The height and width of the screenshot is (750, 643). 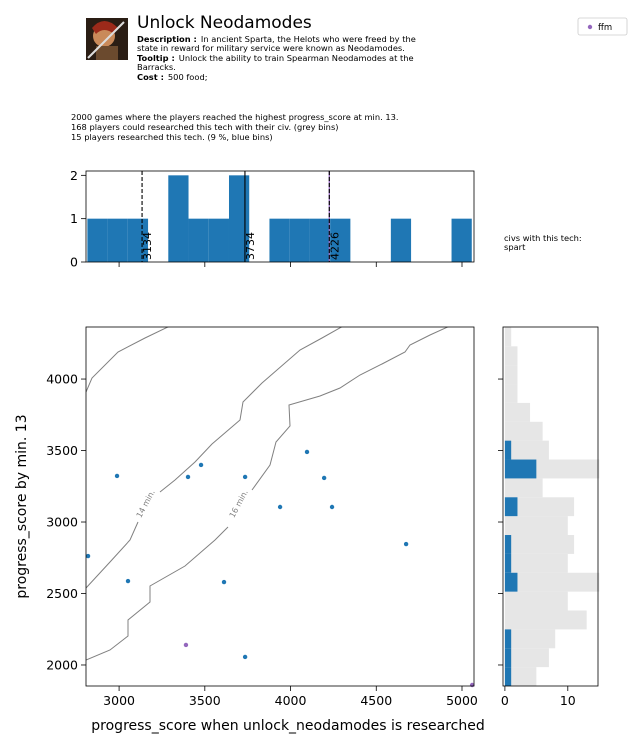 What do you see at coordinates (74, 262) in the screenshot?
I see `y-tick-label: 0` at bounding box center [74, 262].